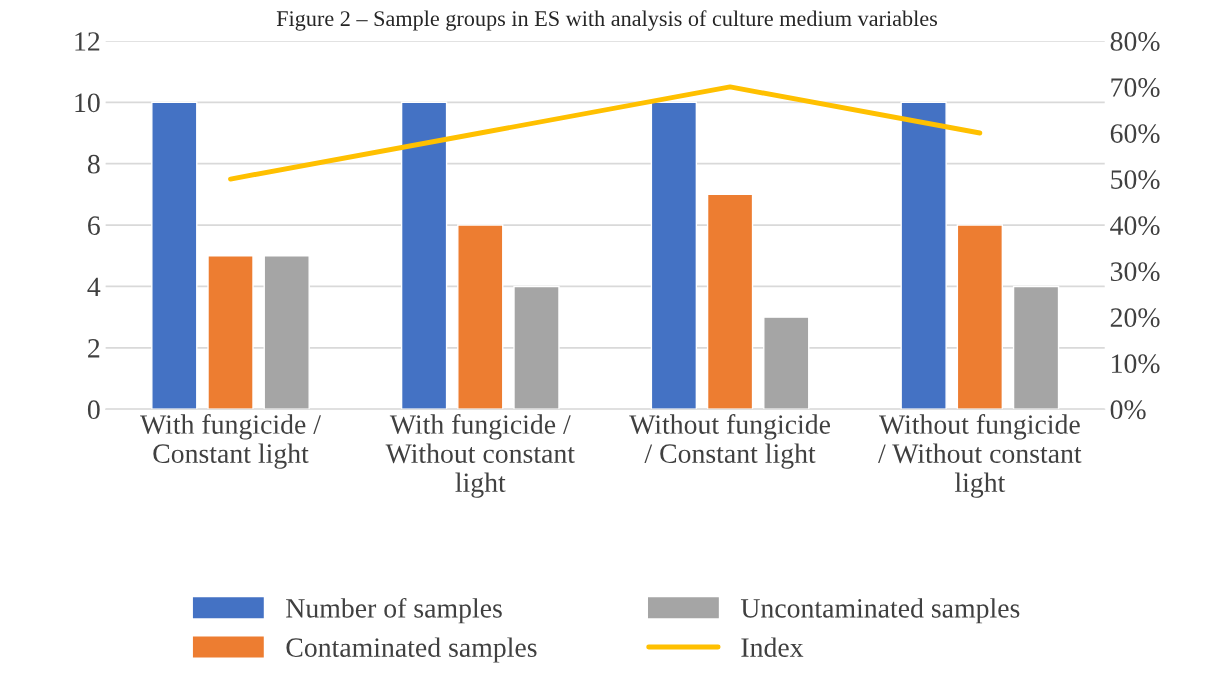 This screenshot has width=1214, height=682. I want to click on y2-tick-label: 50%, so click(1135, 180).